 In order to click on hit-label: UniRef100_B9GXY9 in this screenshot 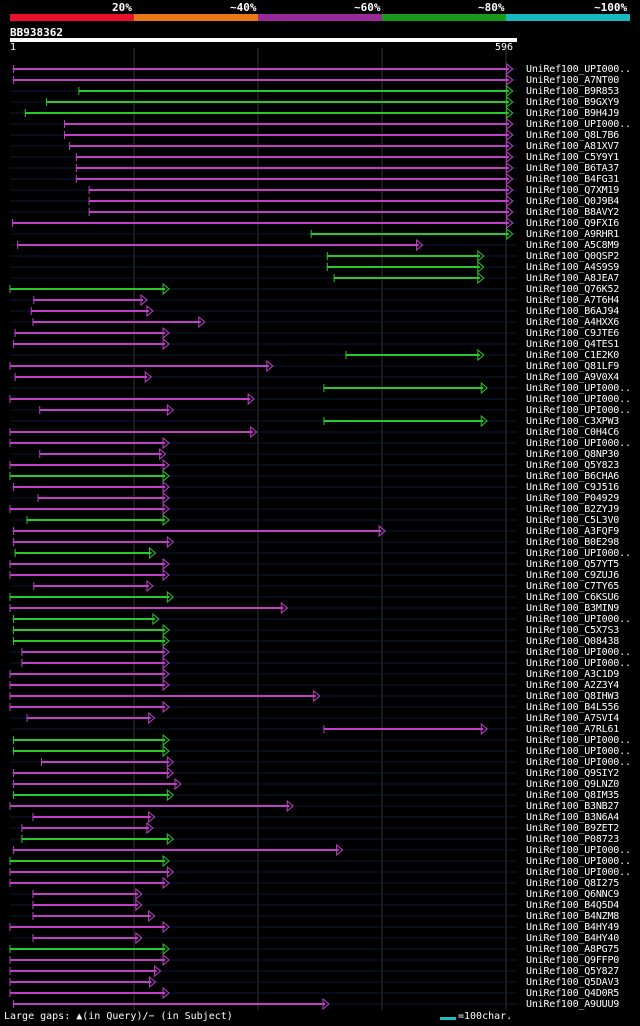, I will do `click(573, 102)`.